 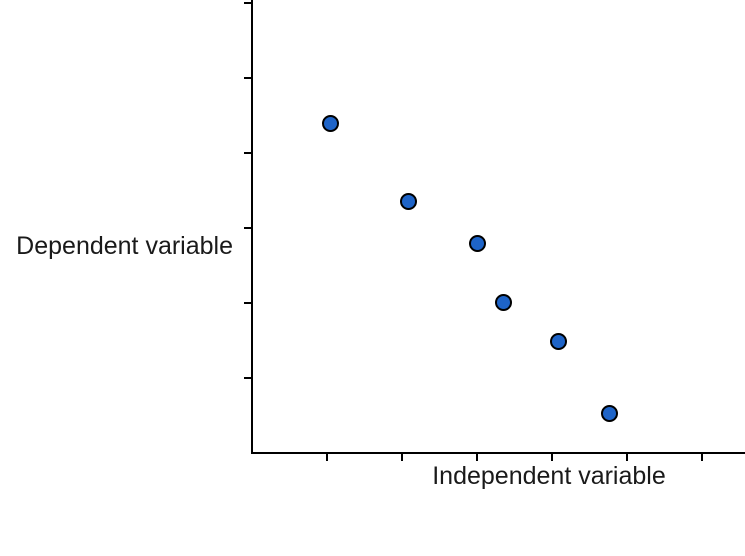 What do you see at coordinates (252, 227) in the screenshot?
I see `y-axis-line` at bounding box center [252, 227].